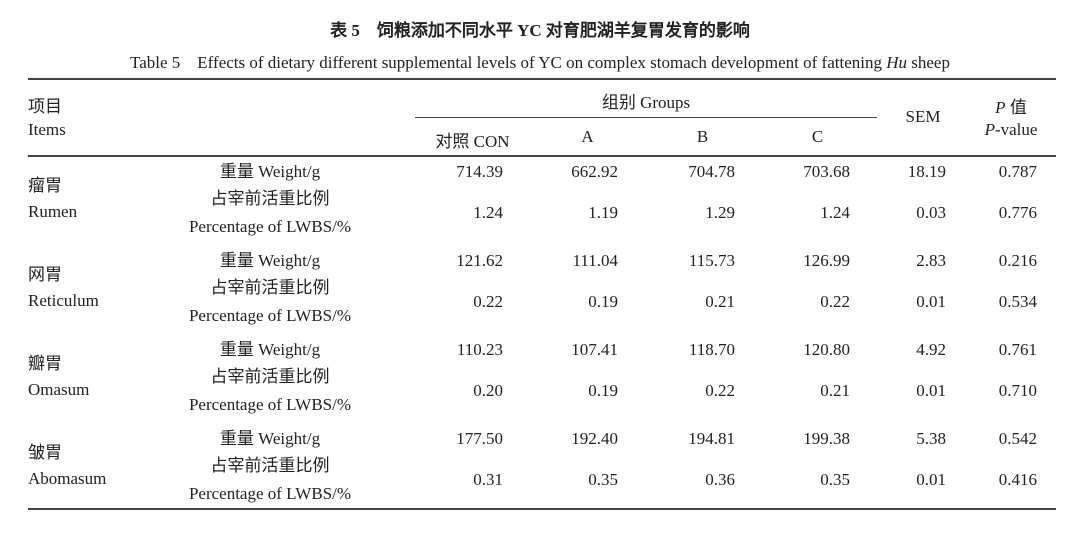 The image size is (1080, 544). I want to click on cell-weight-c: 126.99, so click(826, 260).